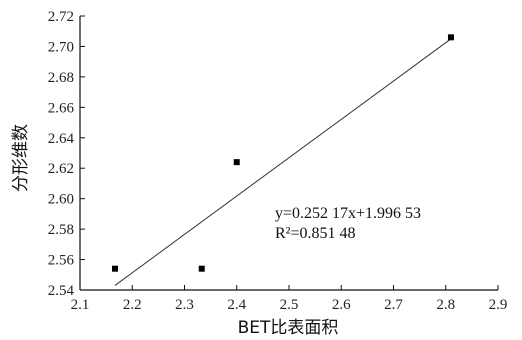  Describe the element at coordinates (61, 261) in the screenshot. I see `y-tick-label: 2.56` at that location.